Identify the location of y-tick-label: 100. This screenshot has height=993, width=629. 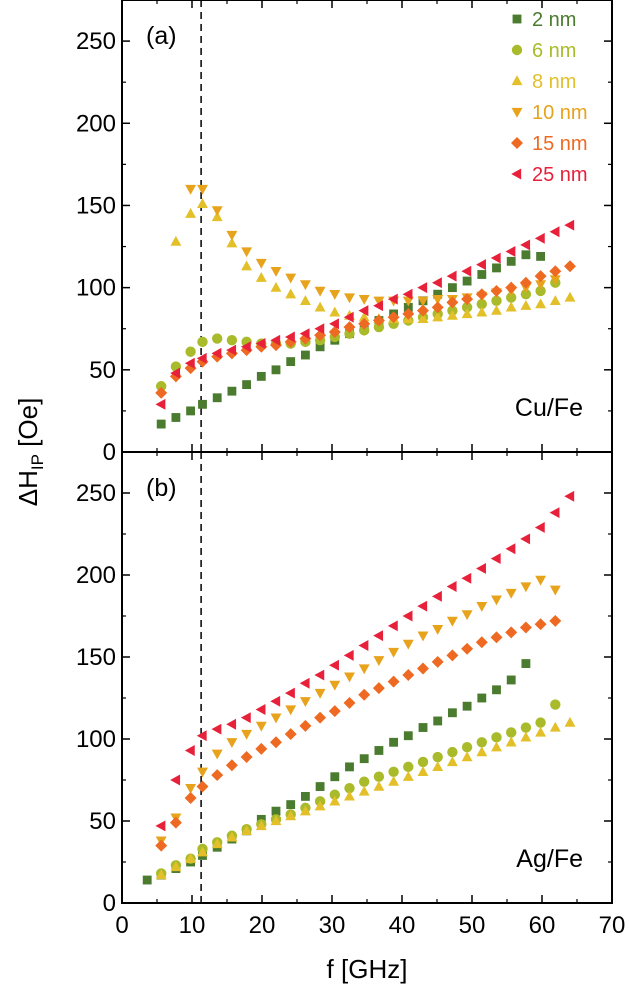
(96, 288).